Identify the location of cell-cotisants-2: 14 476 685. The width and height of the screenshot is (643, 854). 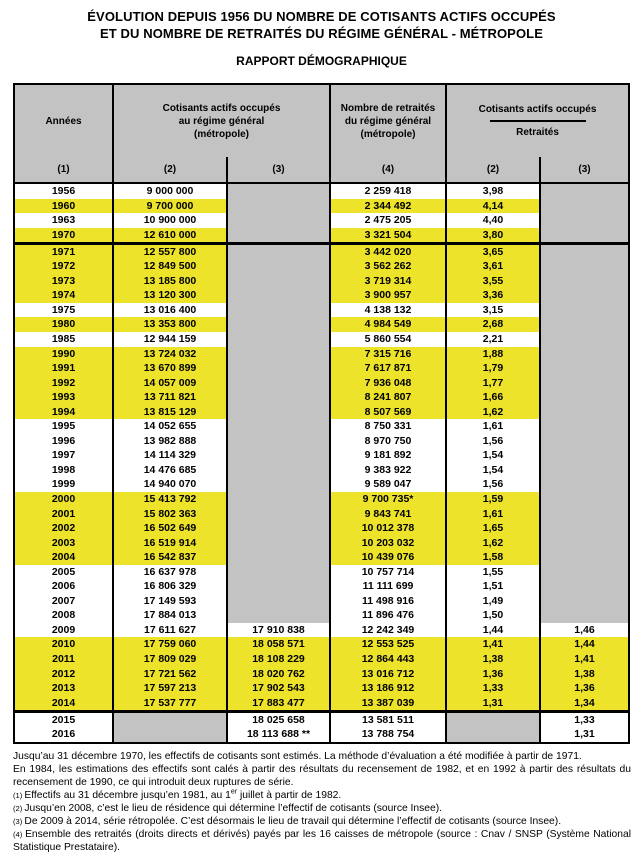
(169, 470).